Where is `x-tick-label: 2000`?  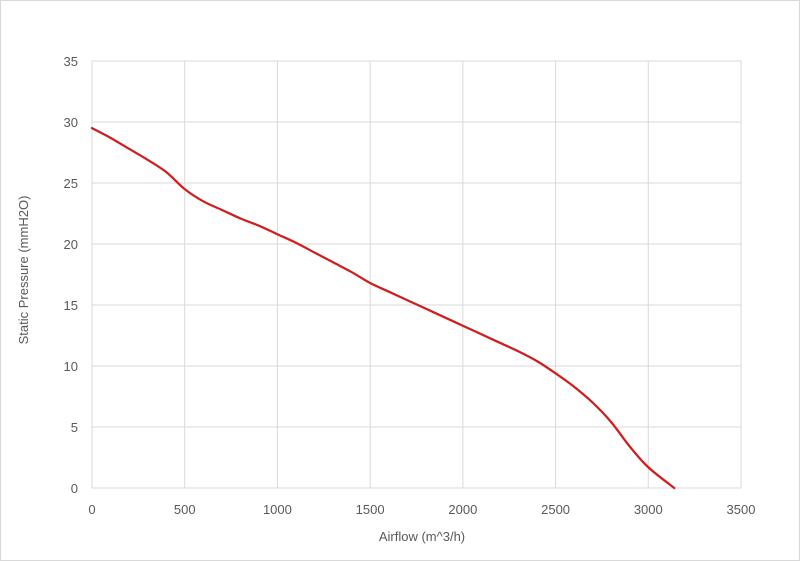
x-tick-label: 2000 is located at coordinates (462, 509).